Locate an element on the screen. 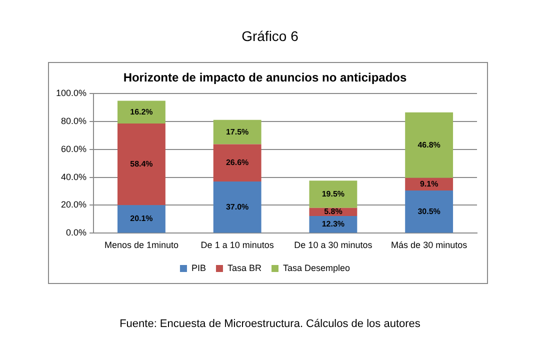 The height and width of the screenshot is (342, 540). data-label: 19.5% is located at coordinates (333, 193).